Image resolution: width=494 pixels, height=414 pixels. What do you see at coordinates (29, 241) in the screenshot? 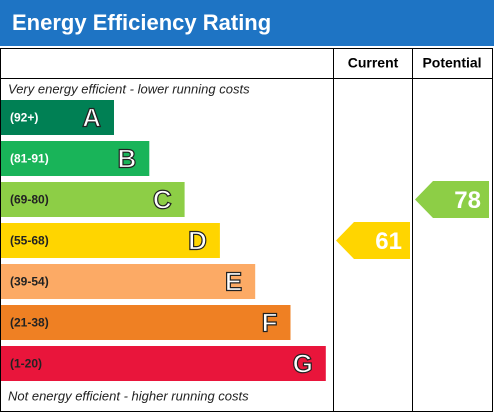
I see `band-range: (55-68)` at bounding box center [29, 241].